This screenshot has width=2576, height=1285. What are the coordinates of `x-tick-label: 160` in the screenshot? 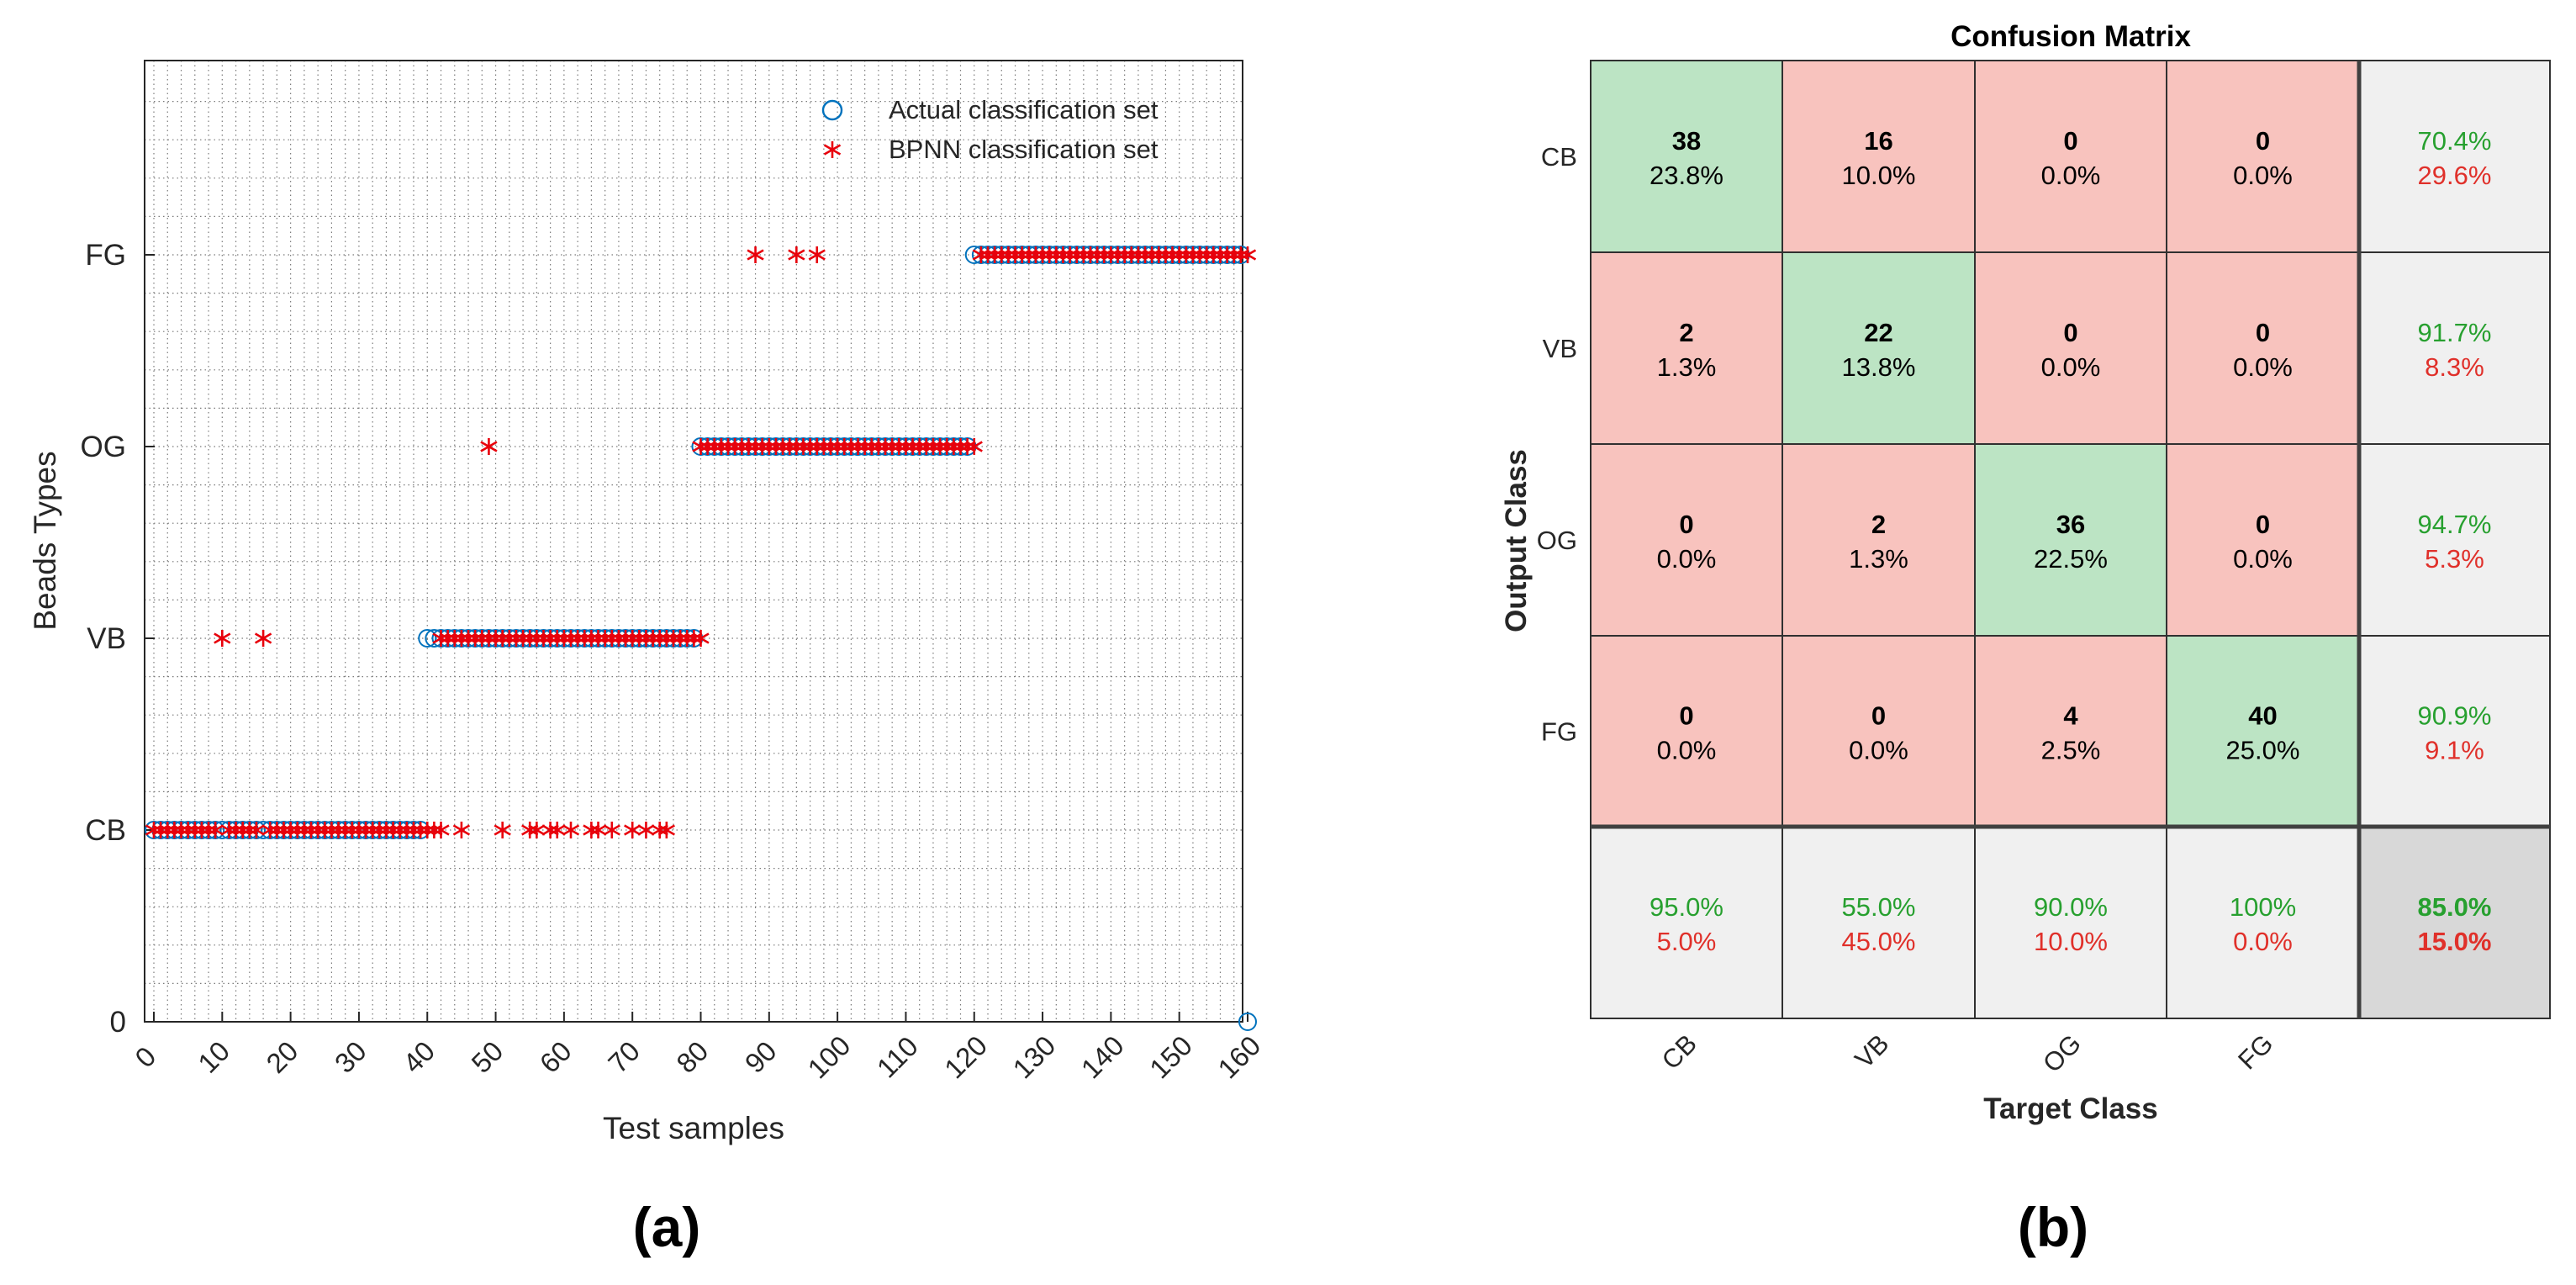 It's located at (1238, 1056).